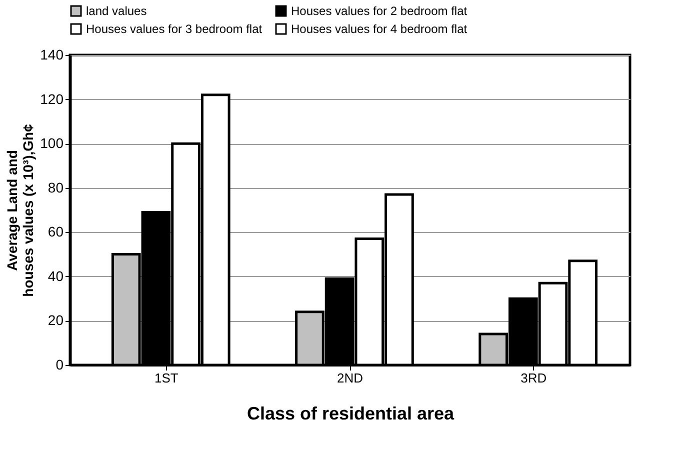 The width and height of the screenshot is (677, 450). I want to click on y-tick-label: 140, so click(52, 54).